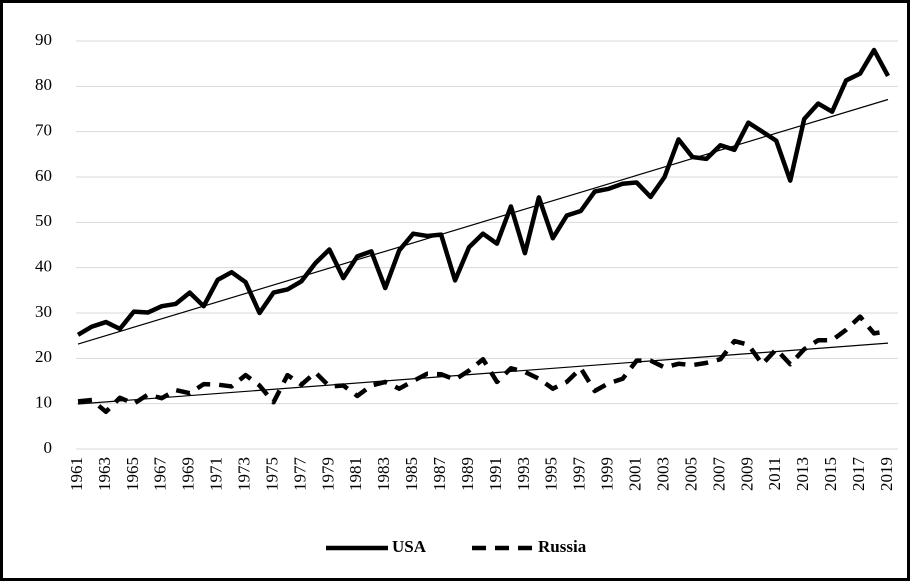  What do you see at coordinates (43, 84) in the screenshot?
I see `y-tick-label: 80` at bounding box center [43, 84].